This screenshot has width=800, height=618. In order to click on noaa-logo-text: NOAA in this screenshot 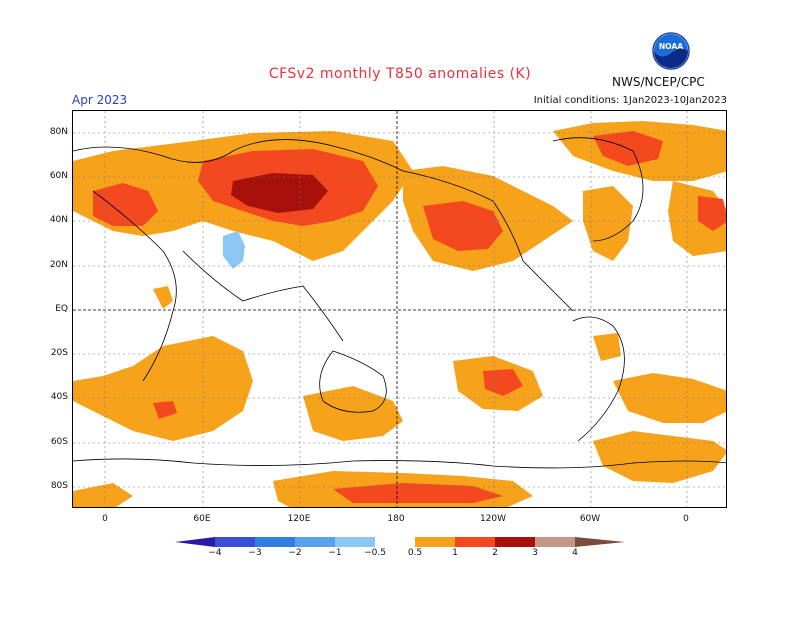, I will do `click(671, 46)`.